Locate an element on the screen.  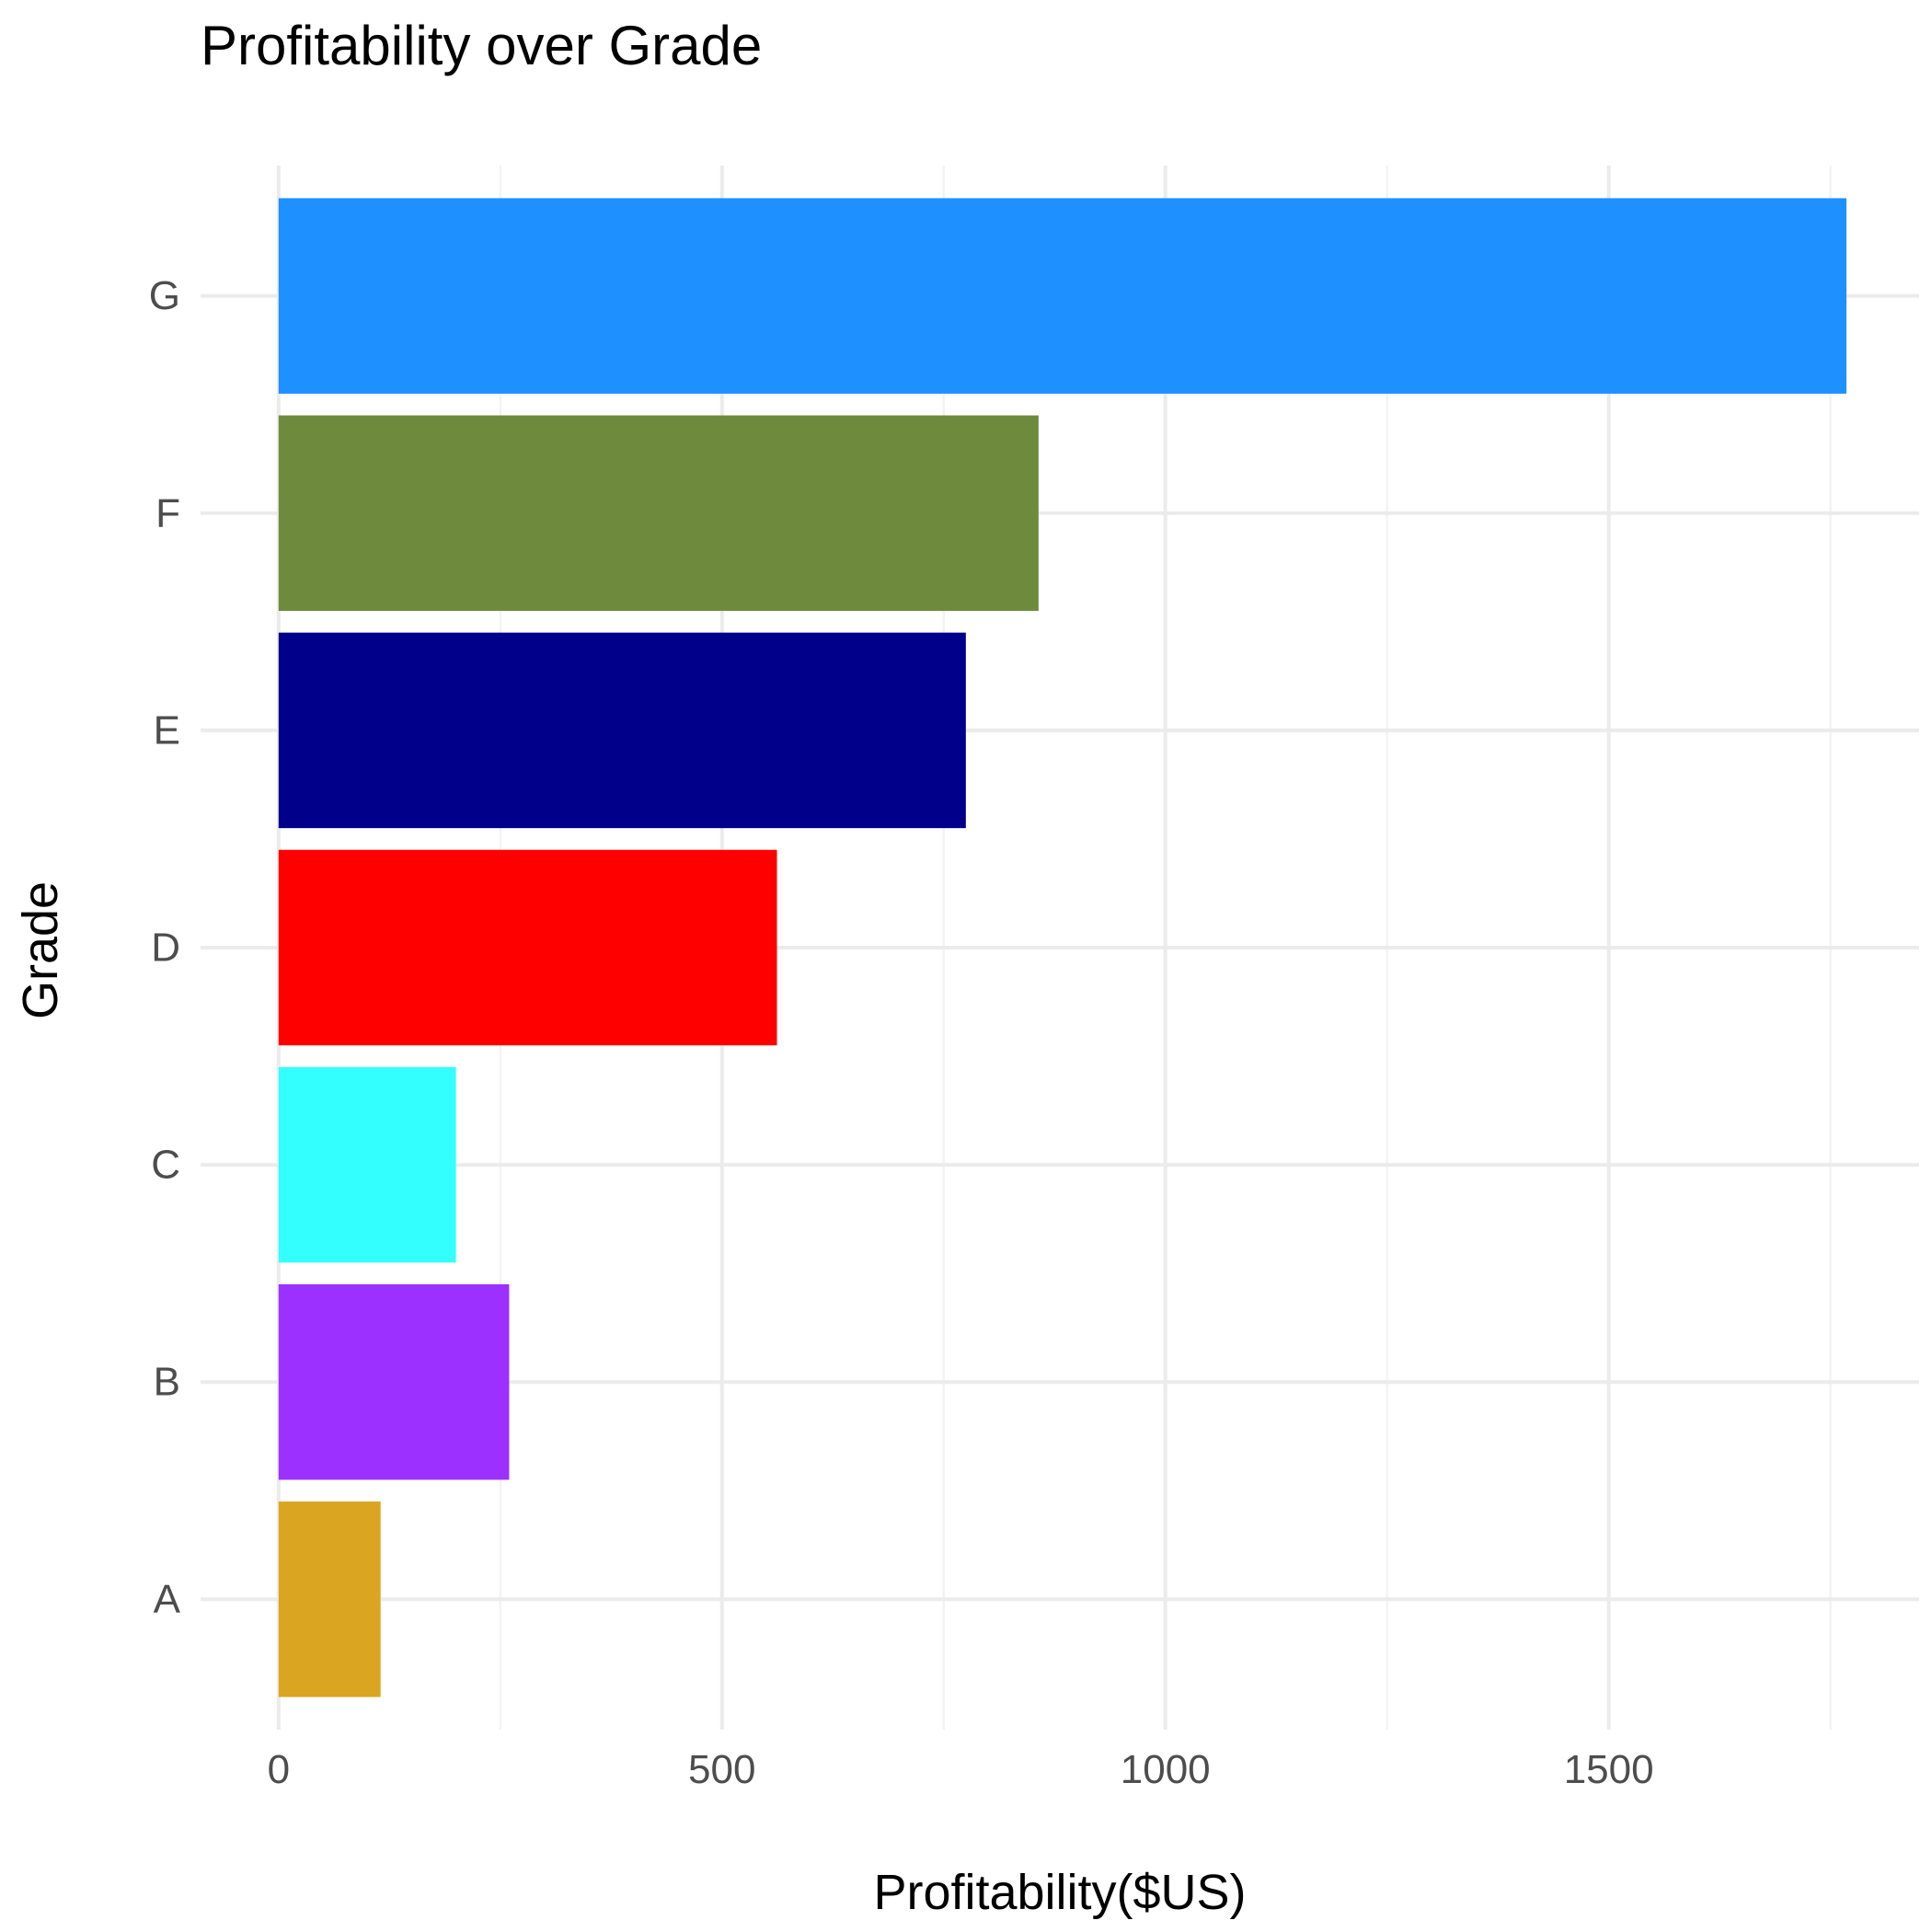
x-axis-tick-labels: 0 500 1000 1500 is located at coordinates (961, 1769).